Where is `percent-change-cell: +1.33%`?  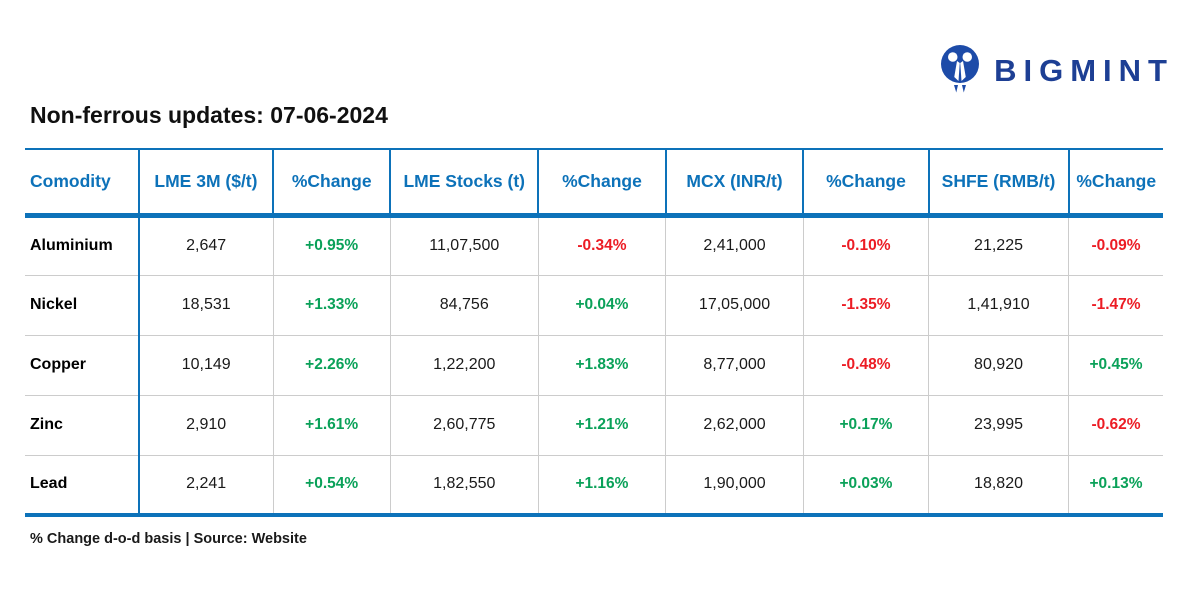
percent-change-cell: +1.33% is located at coordinates (331, 304).